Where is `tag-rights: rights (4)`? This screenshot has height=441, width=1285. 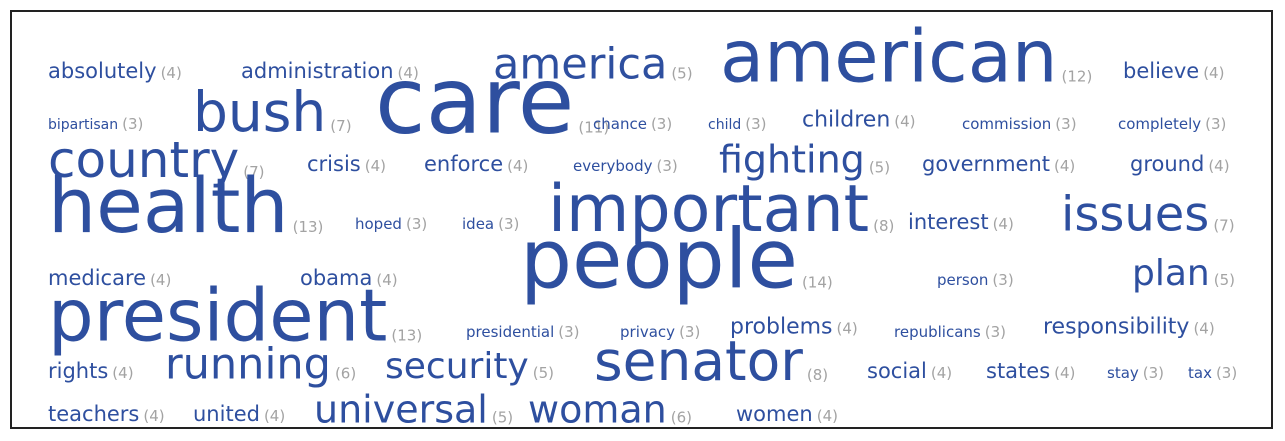
tag-rights: rights (4) is located at coordinates (91, 371).